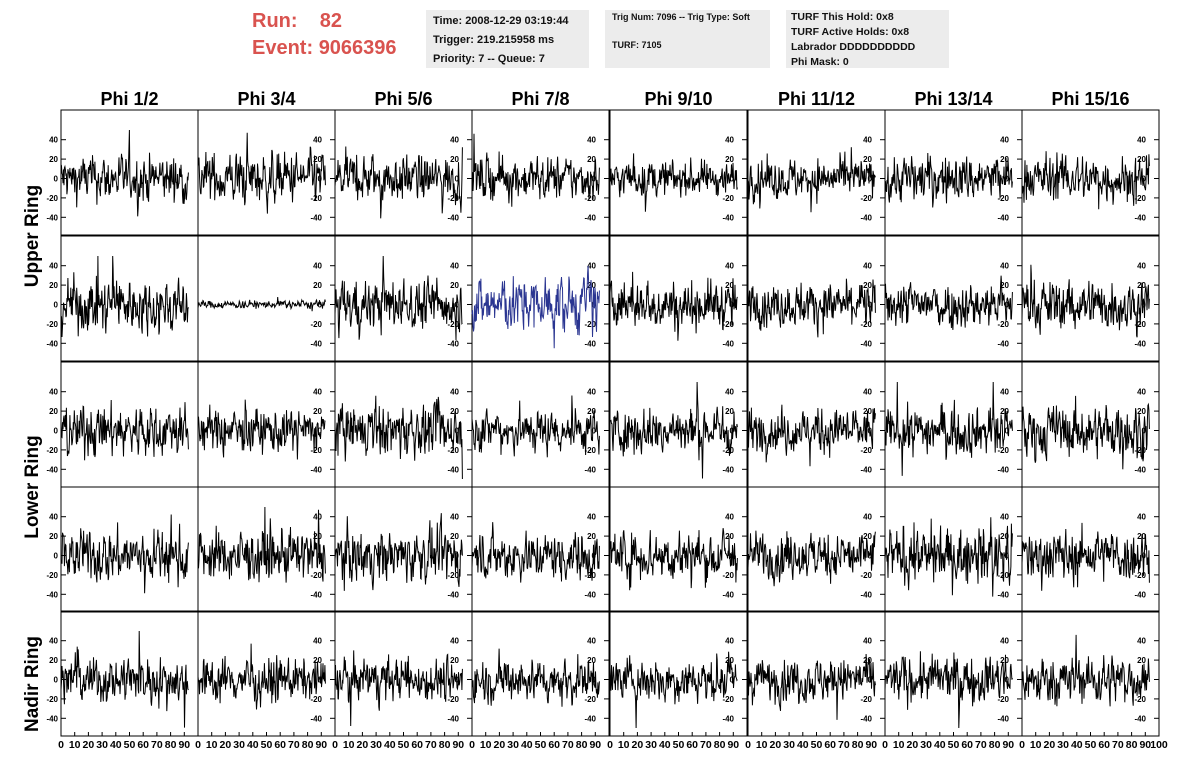 Image resolution: width=1196 pixels, height=772 pixels. I want to click on x-tick-label: 100, so click(1159, 745).